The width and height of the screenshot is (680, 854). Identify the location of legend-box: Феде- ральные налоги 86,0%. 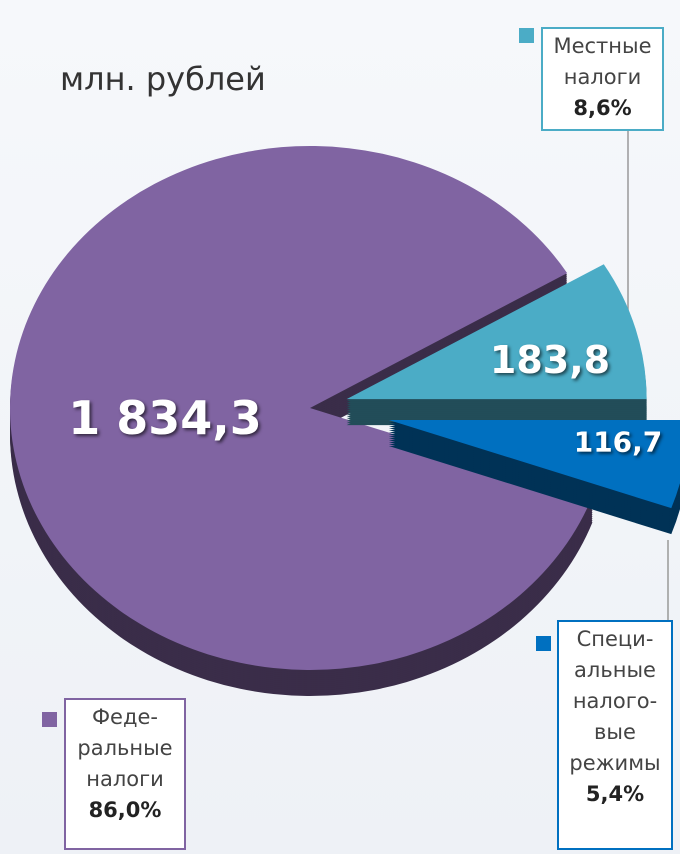
(125, 774).